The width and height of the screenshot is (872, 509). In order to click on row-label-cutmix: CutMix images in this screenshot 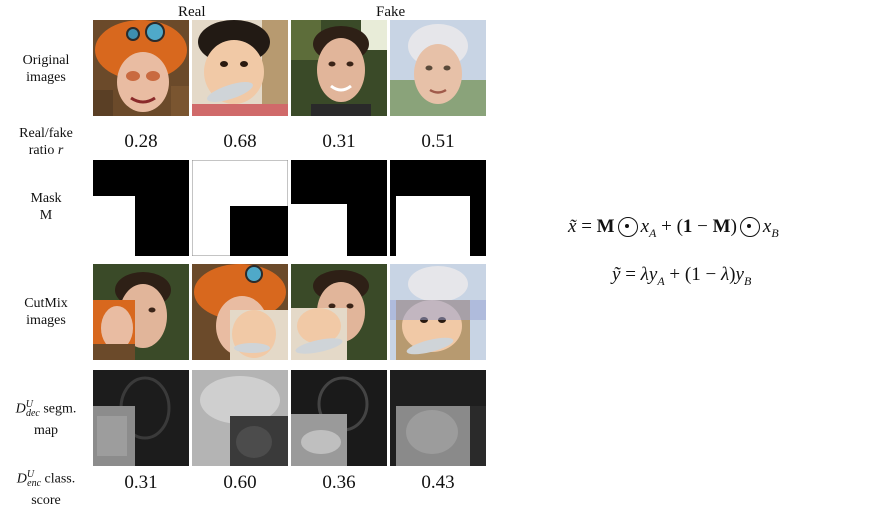, I will do `click(46, 312)`.